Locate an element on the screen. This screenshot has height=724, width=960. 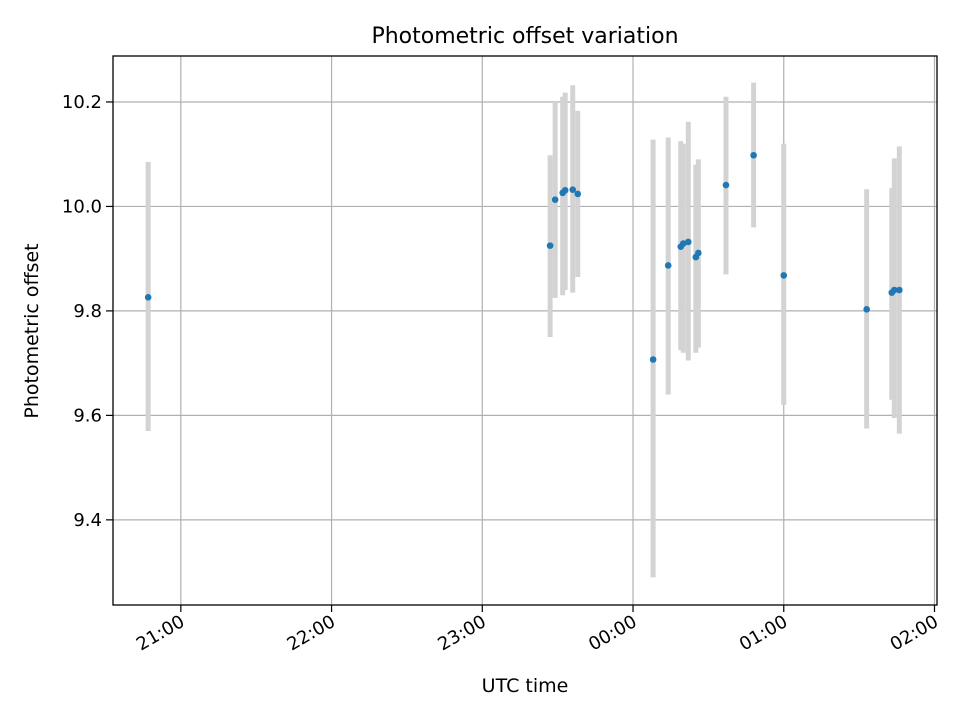
y-tick-label: 9.4 is located at coordinates (87, 520).